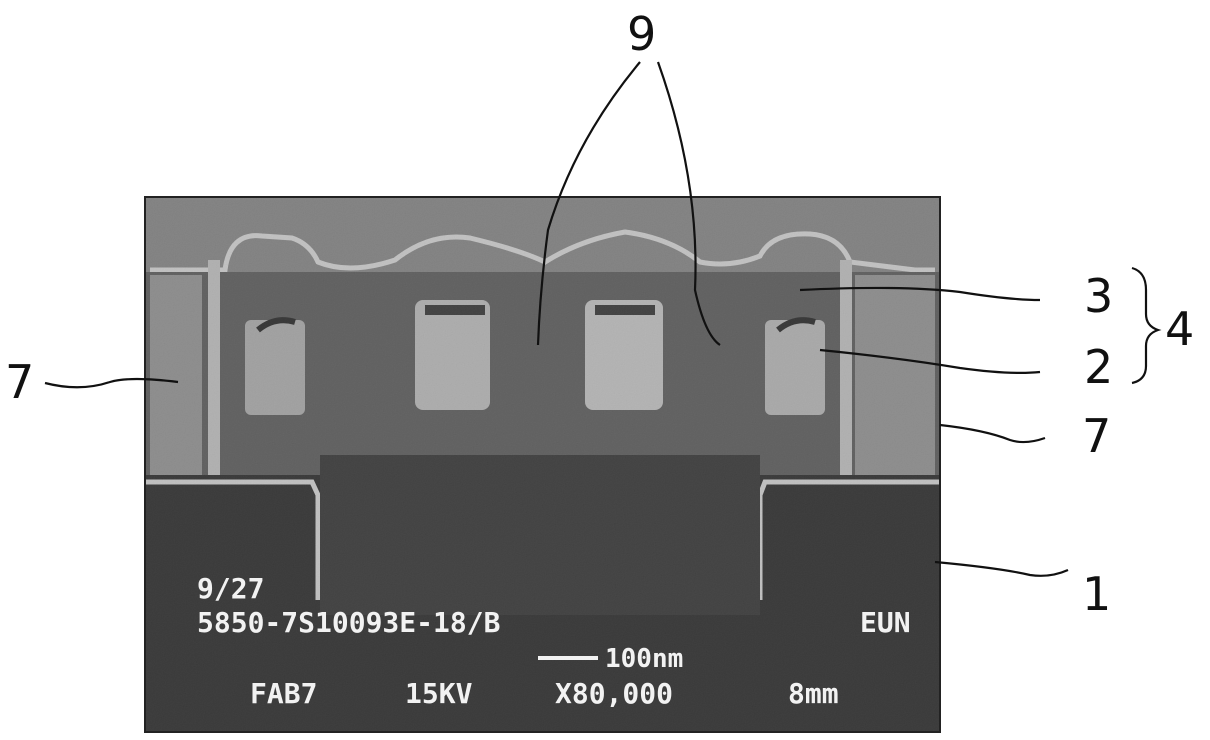 This screenshot has width=1210, height=740. I want to click on sem-working-distance: 8mm, so click(813, 693).